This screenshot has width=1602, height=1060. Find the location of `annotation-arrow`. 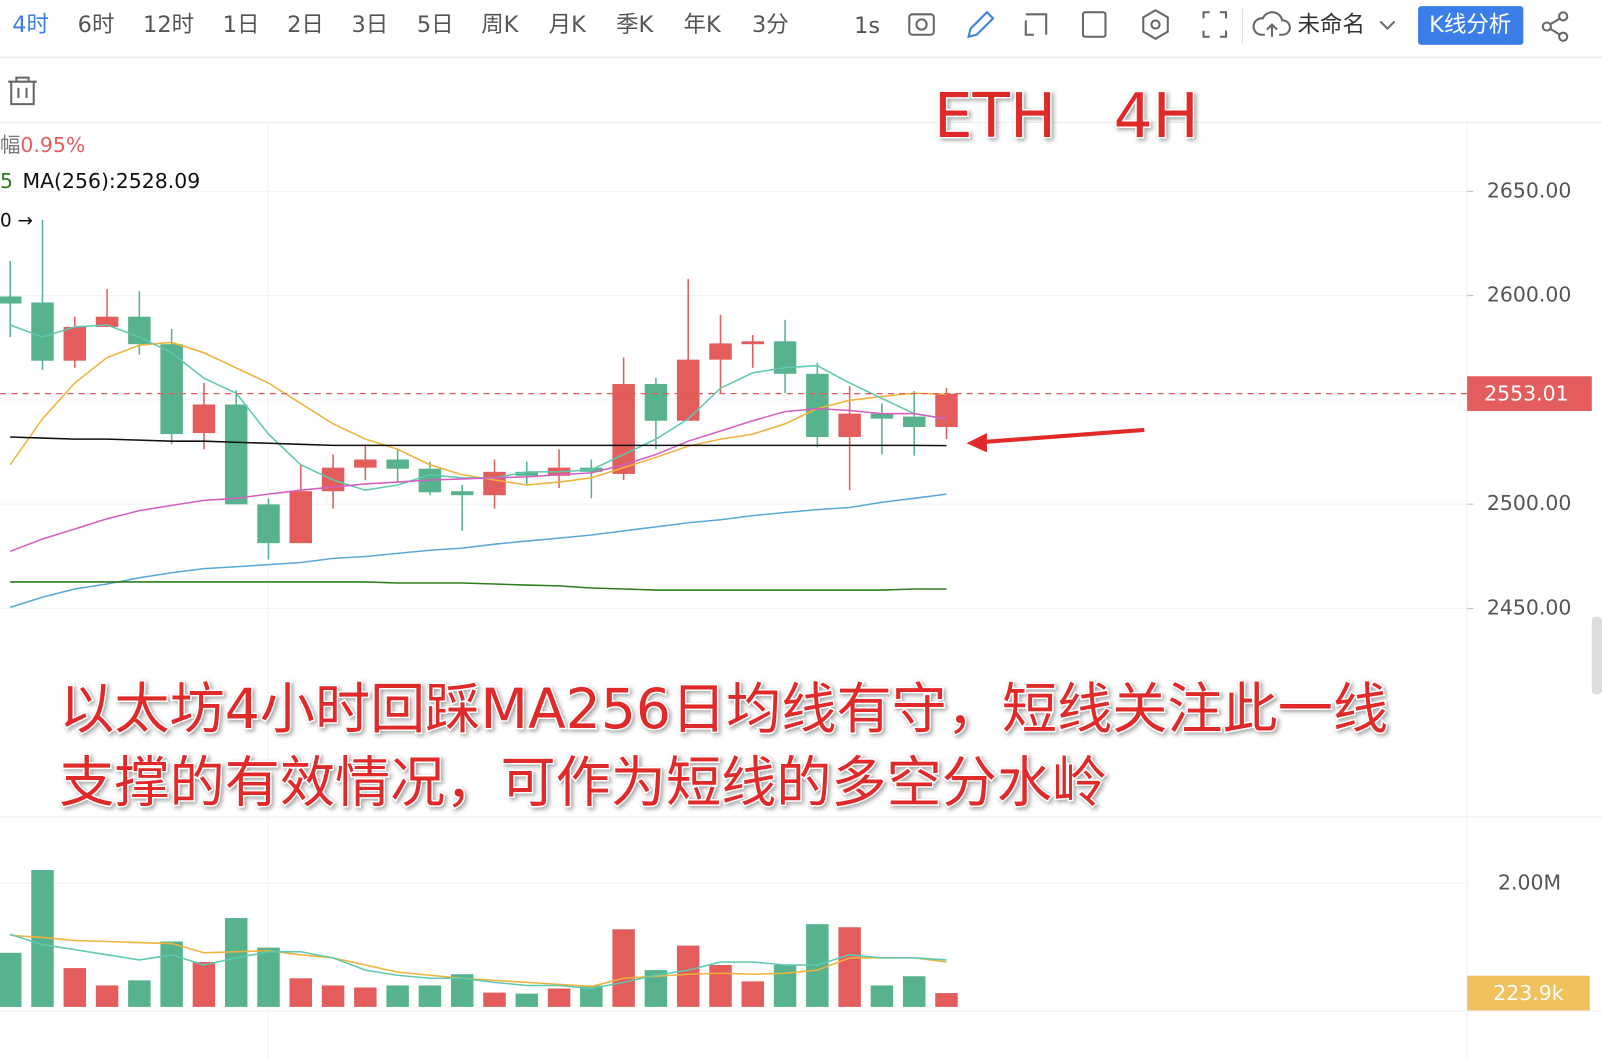

annotation-arrow is located at coordinates (1062, 436).